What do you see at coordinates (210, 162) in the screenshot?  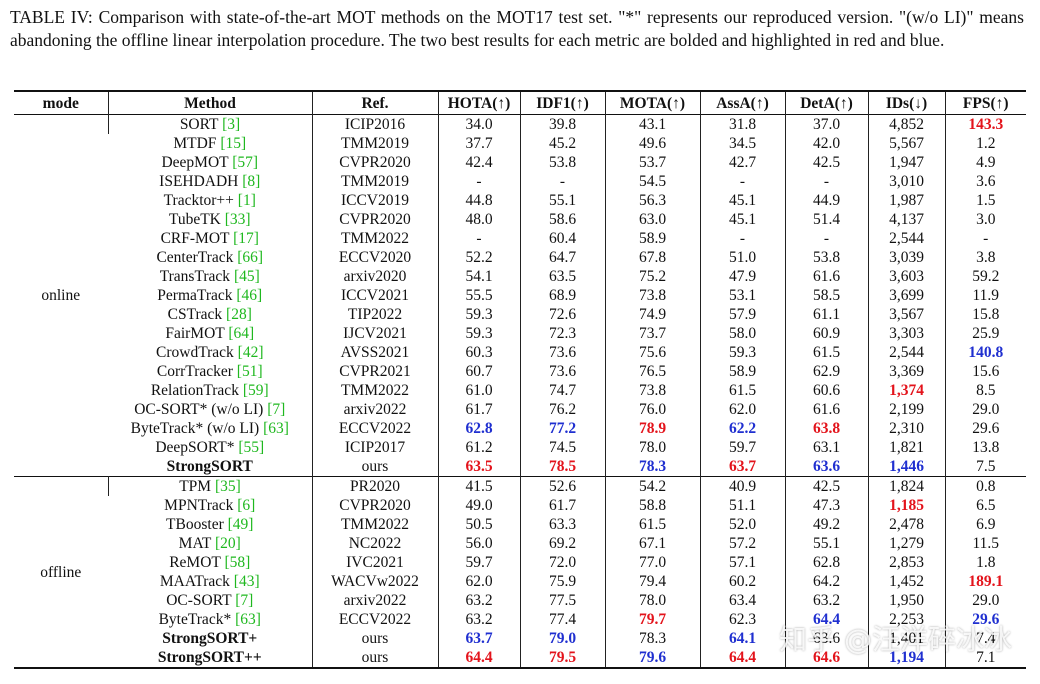 I see `method-cell: DeepMOT [57]` at bounding box center [210, 162].